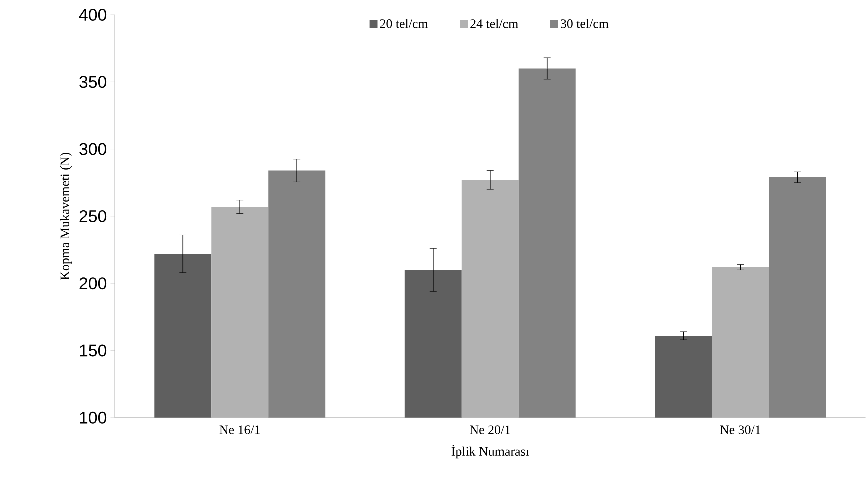 This screenshot has width=866, height=489. What do you see at coordinates (240, 430) in the screenshot?
I see `x-tick-label: Ne 16/1` at bounding box center [240, 430].